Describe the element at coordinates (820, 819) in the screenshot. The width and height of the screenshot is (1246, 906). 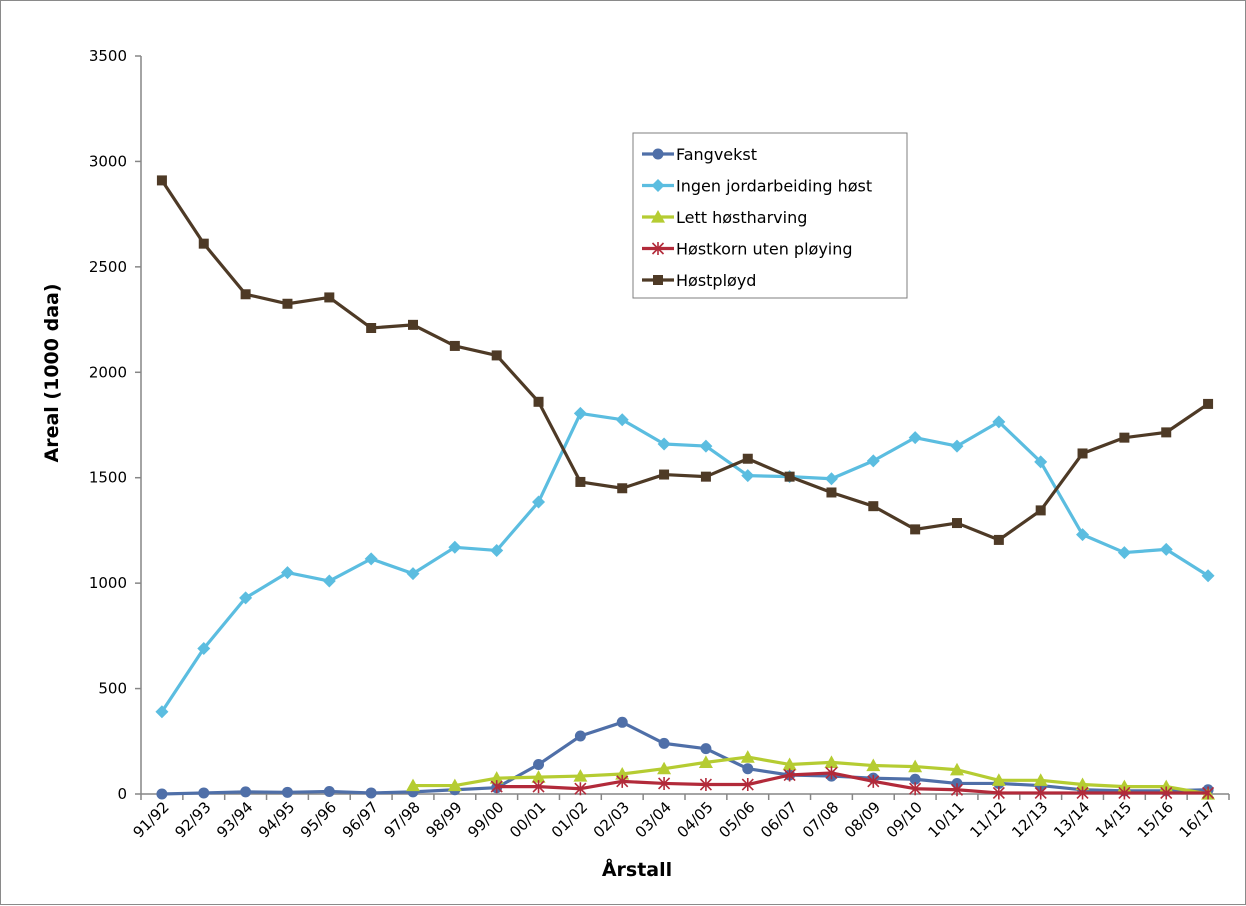
I see `x-tick-label: 07/08` at that location.